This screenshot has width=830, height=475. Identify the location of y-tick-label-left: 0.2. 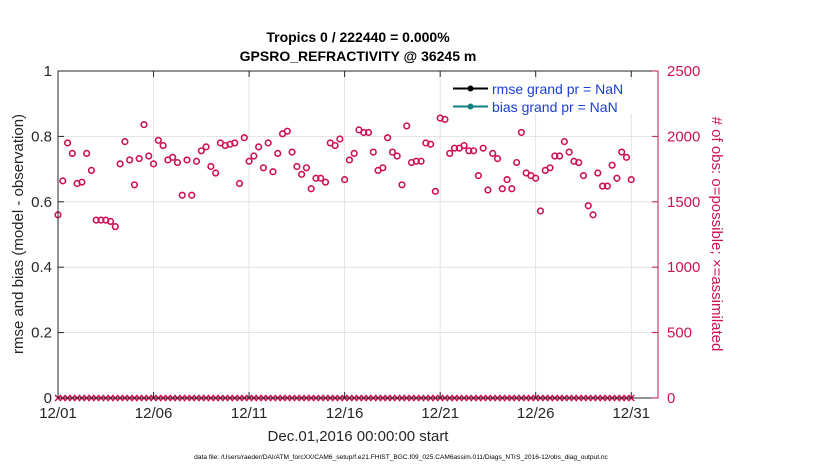
(41, 333).